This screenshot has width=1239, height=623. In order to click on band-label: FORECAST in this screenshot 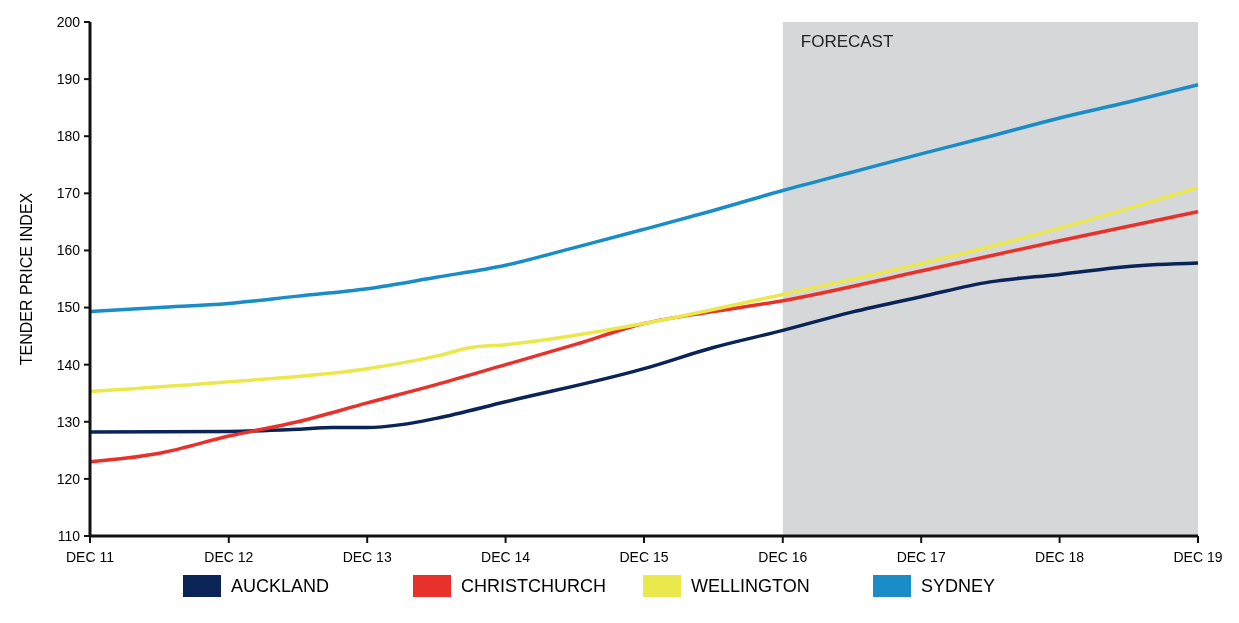, I will do `click(847, 41)`.